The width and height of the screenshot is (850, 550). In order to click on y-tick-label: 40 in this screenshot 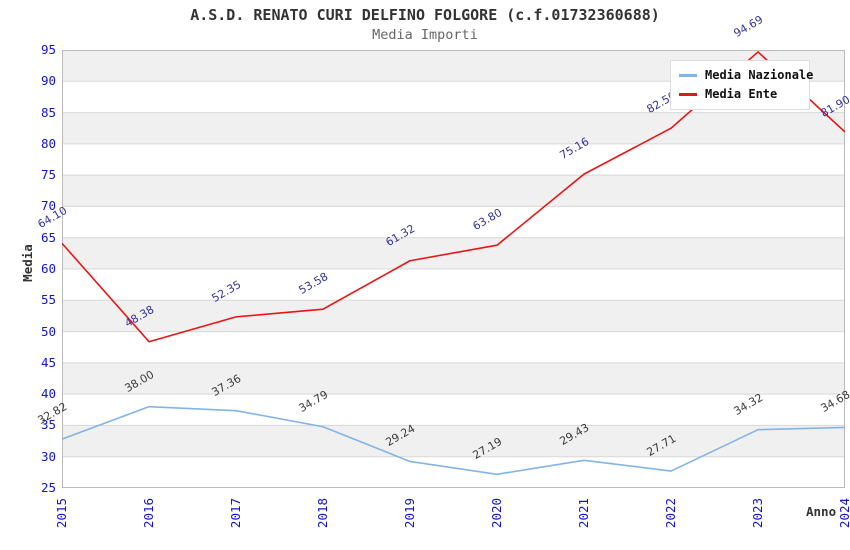, I will do `click(48, 394)`.